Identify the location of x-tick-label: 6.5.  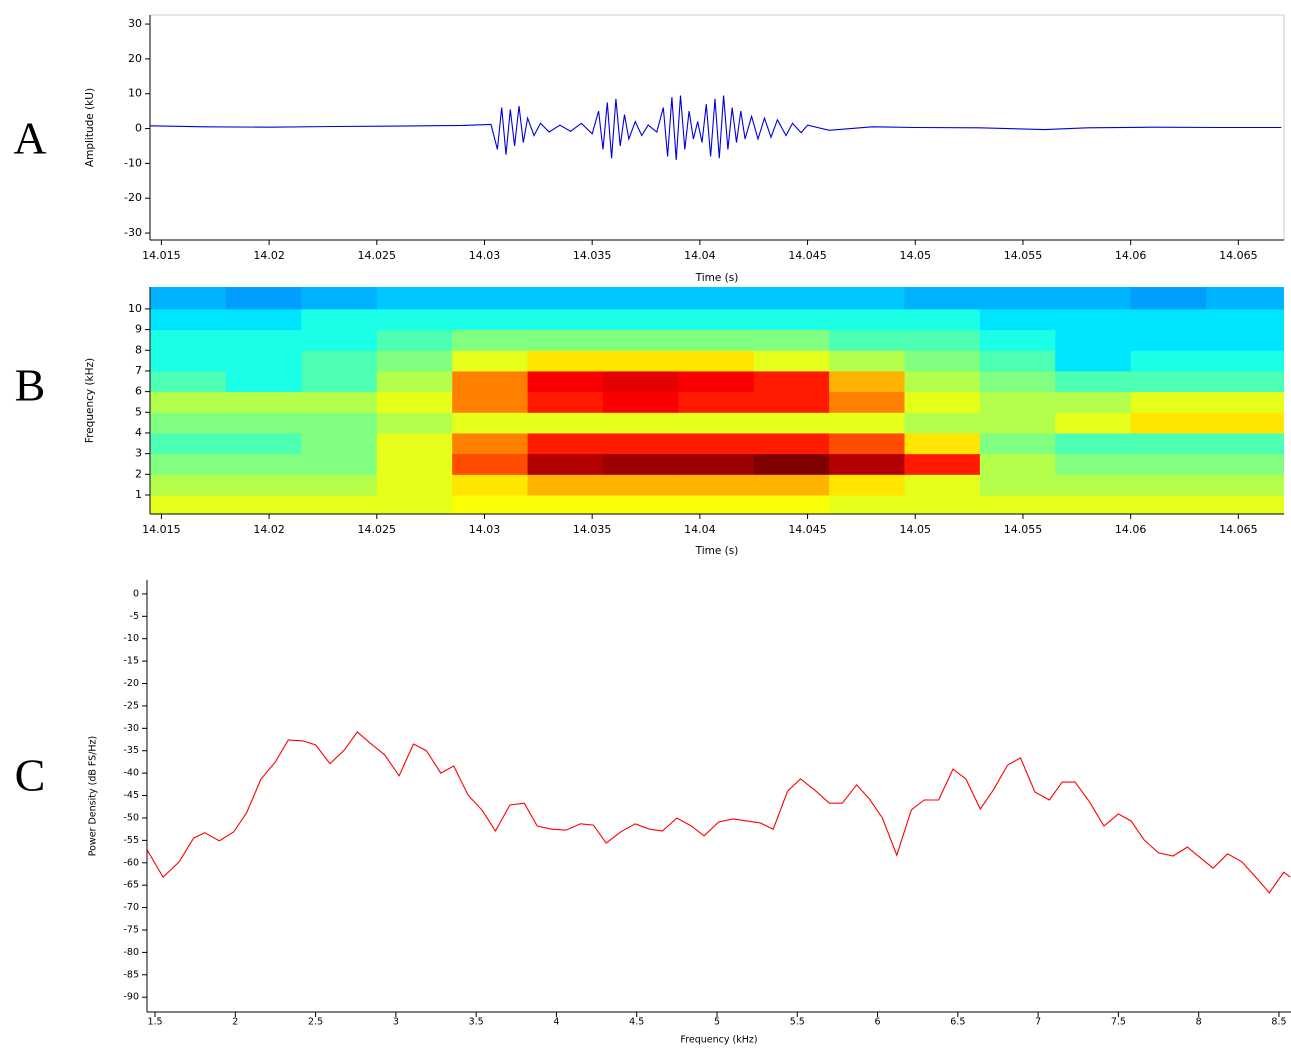
(957, 1022).